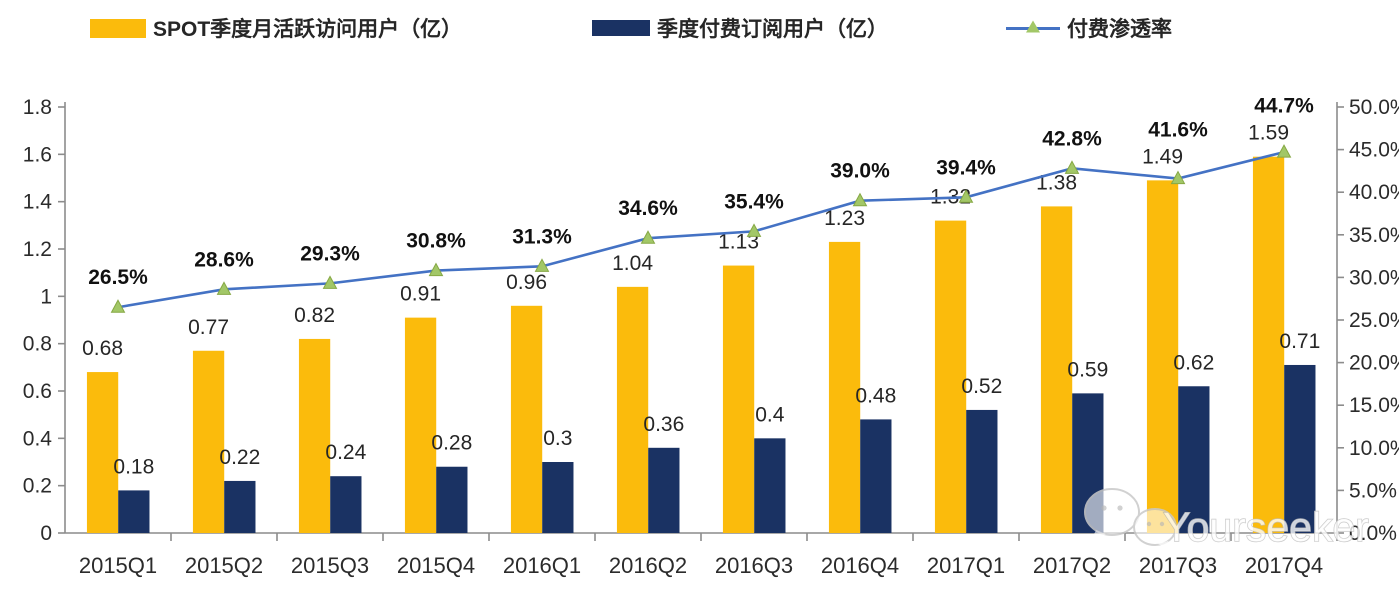 The image size is (1399, 596). I want to click on penetration-marker-2016Q3, so click(754, 230).